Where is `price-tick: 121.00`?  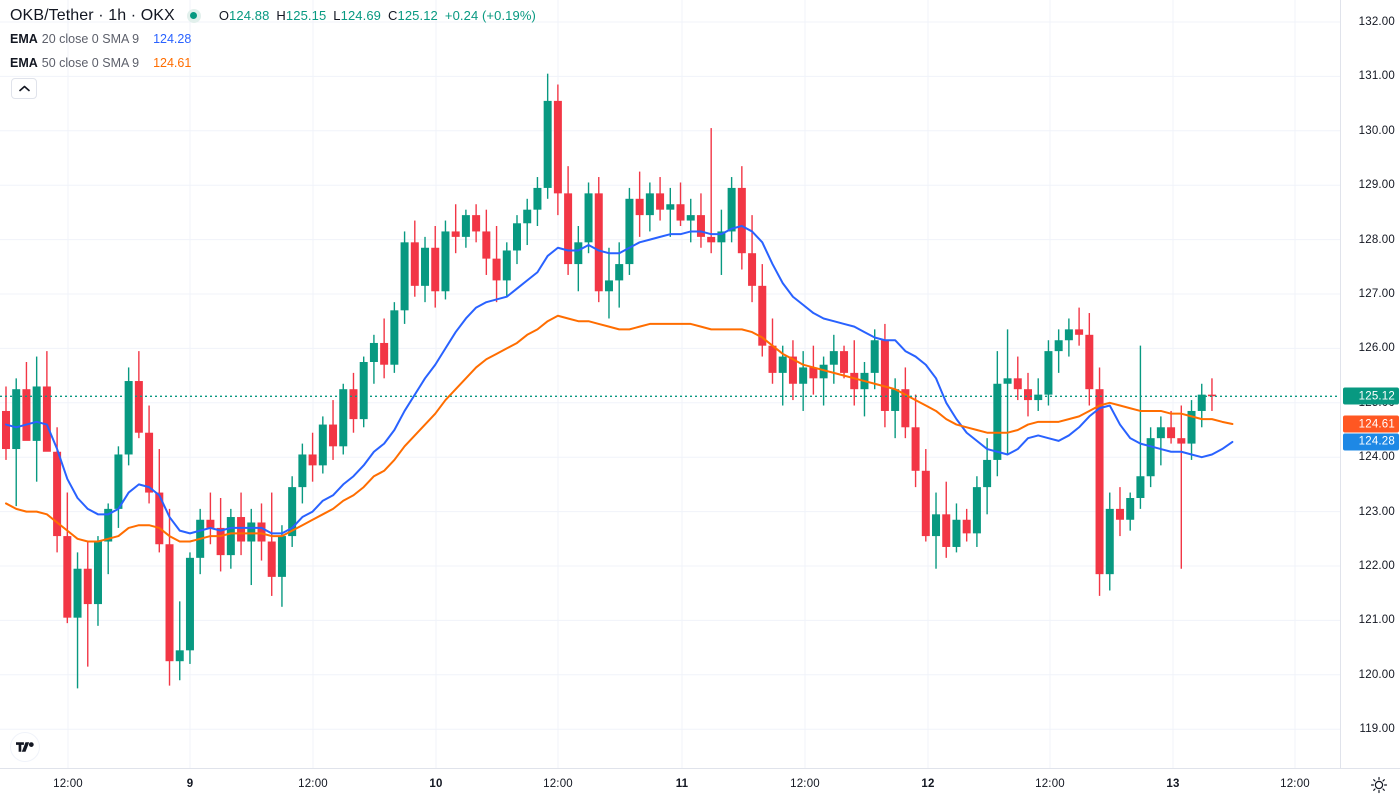 price-tick: 121.00 is located at coordinates (1376, 620).